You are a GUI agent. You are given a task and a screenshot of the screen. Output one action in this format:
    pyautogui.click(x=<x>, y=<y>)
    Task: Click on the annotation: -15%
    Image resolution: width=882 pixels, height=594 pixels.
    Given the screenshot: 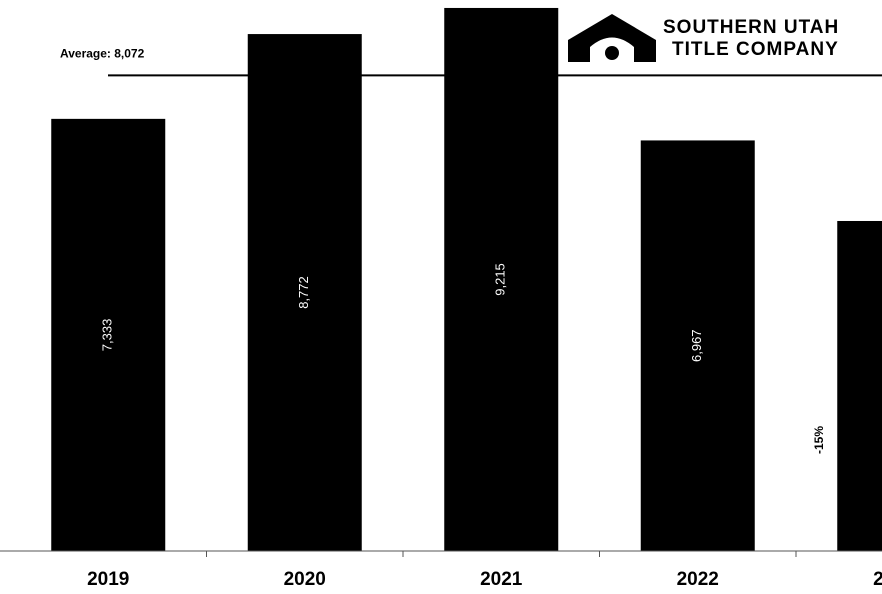 What is the action you would take?
    pyautogui.click(x=819, y=440)
    